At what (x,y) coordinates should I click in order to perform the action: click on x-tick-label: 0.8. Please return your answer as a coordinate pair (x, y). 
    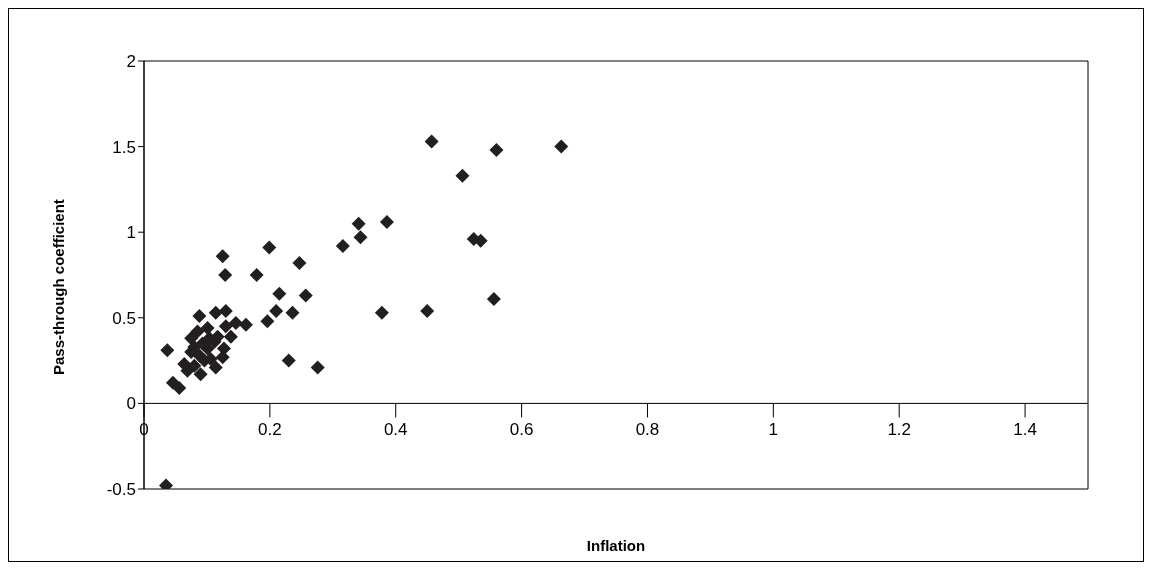
    Looking at the image, I should click on (647, 430).